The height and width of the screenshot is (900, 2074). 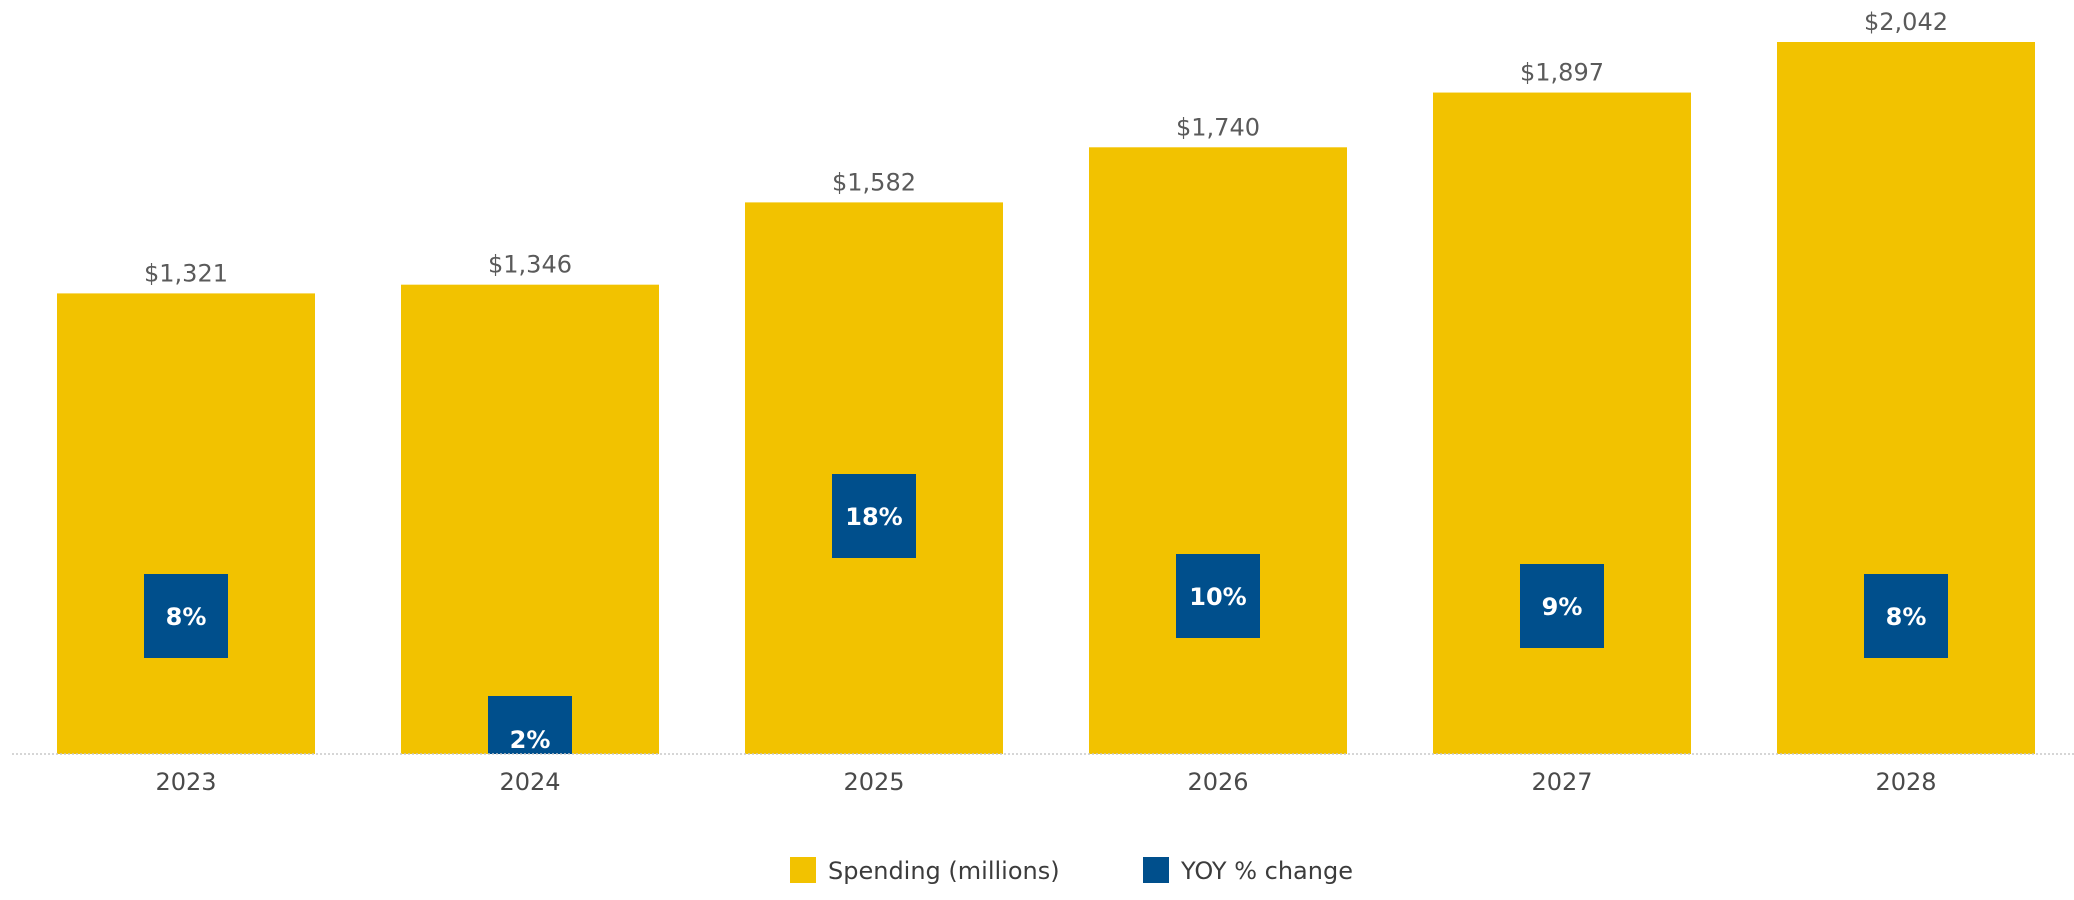 What do you see at coordinates (530, 519) in the screenshot?
I see `spending-bar-2024` at bounding box center [530, 519].